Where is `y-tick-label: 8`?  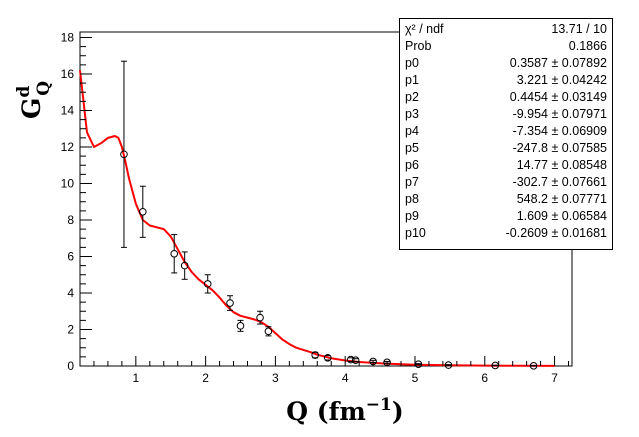 y-tick-label: 8 is located at coordinates (70, 220).